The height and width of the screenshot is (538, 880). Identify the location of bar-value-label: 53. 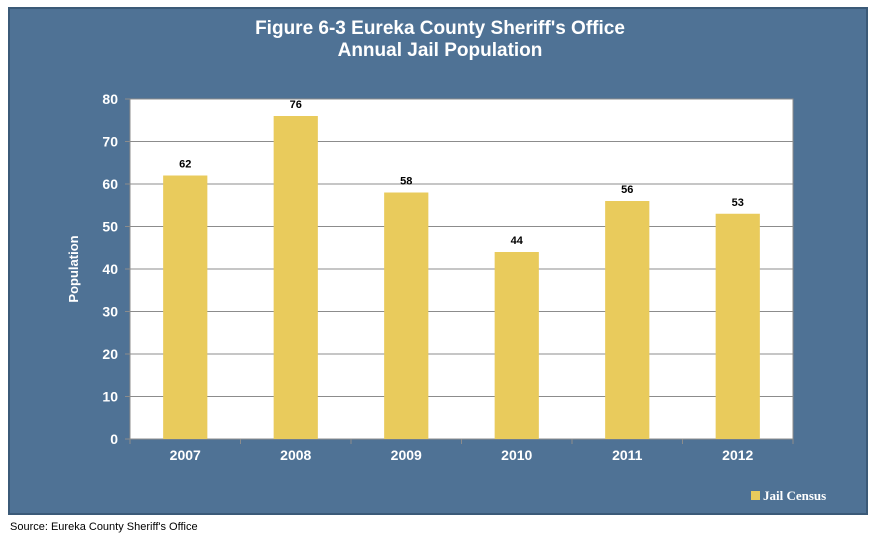
(738, 203).